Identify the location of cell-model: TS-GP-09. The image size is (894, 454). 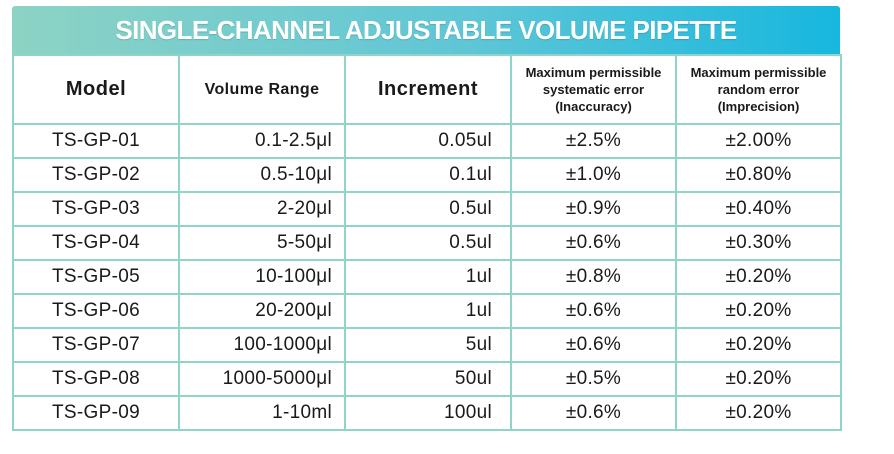
(96, 413).